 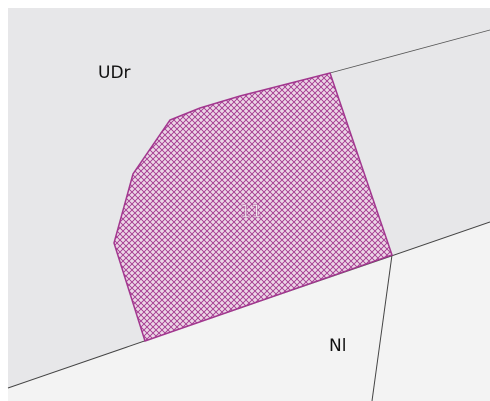 I want to click on parcel-label: 11, so click(x=251, y=212).